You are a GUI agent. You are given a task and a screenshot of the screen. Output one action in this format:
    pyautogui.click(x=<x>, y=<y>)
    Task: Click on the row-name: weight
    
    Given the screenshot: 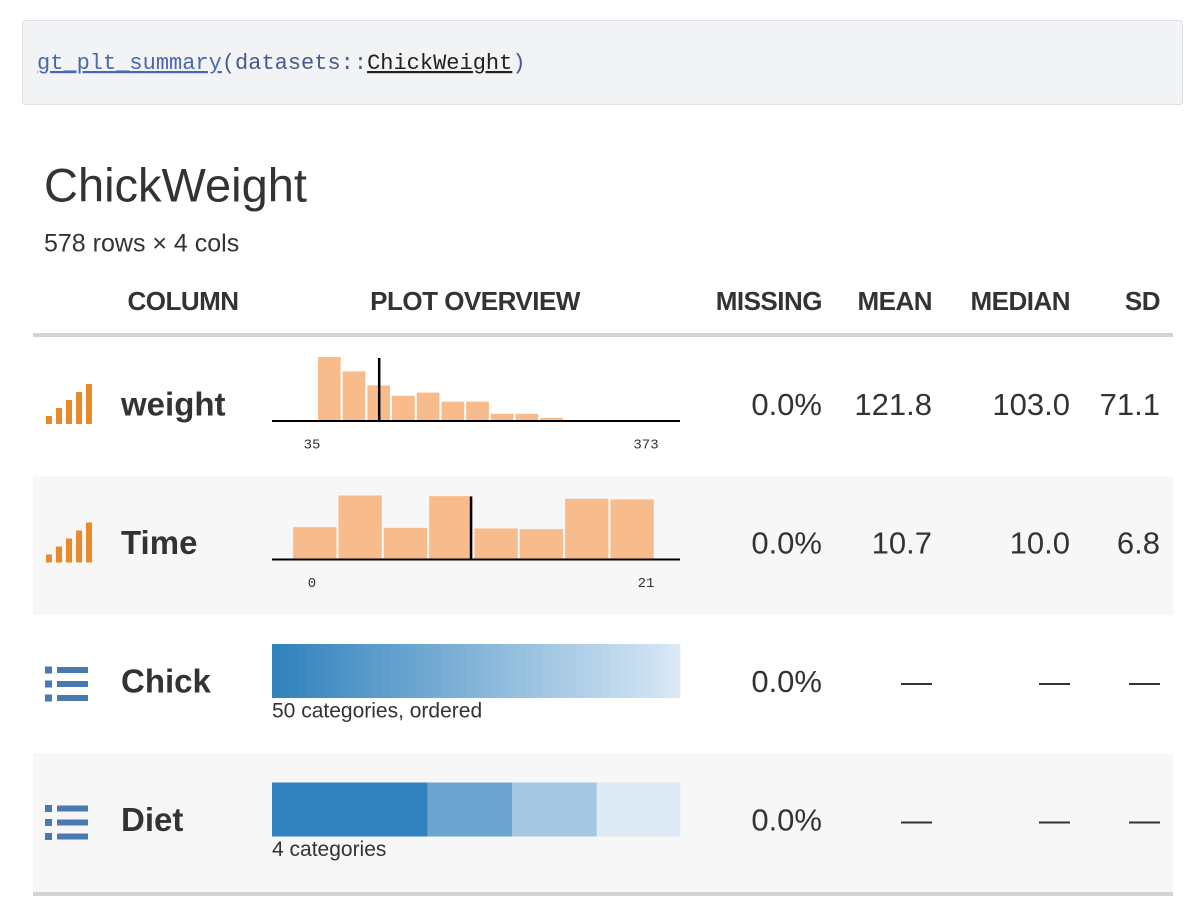 What is the action you would take?
    pyautogui.click(x=173, y=404)
    